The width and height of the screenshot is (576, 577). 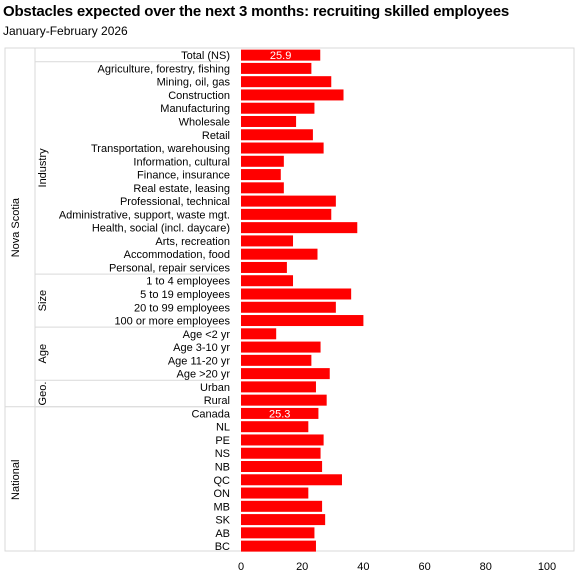 I want to click on category-label-1-to-4-employees: 1 to 4 employees, so click(x=188, y=282).